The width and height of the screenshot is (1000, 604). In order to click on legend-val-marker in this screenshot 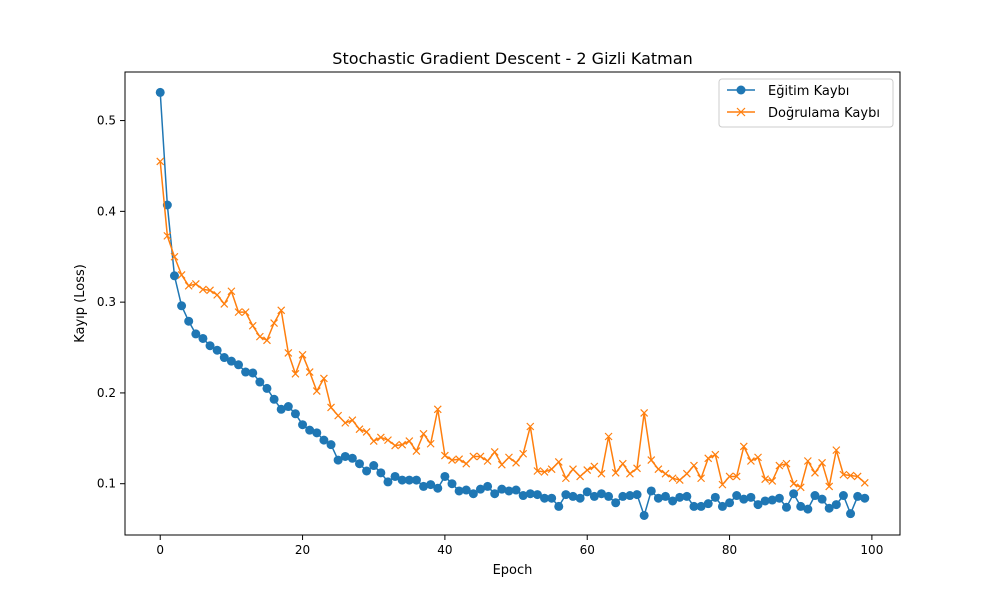, I will do `click(741, 112)`.